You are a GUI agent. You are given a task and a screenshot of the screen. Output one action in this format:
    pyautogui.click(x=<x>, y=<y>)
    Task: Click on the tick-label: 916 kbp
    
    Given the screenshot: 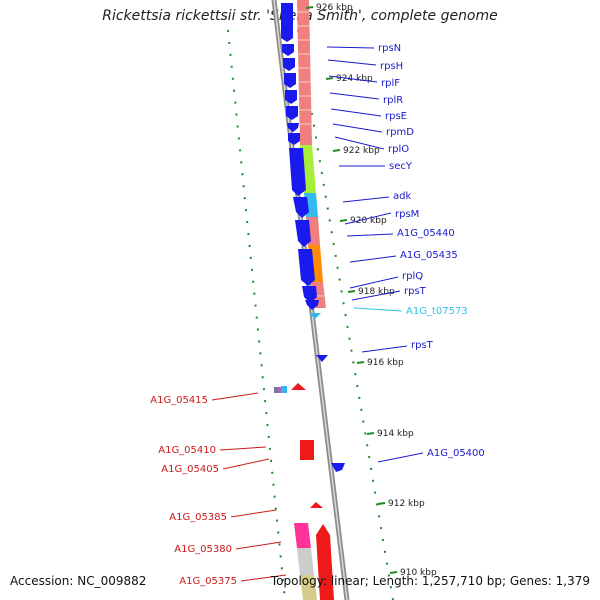 What is the action you would take?
    pyautogui.click(x=385, y=363)
    